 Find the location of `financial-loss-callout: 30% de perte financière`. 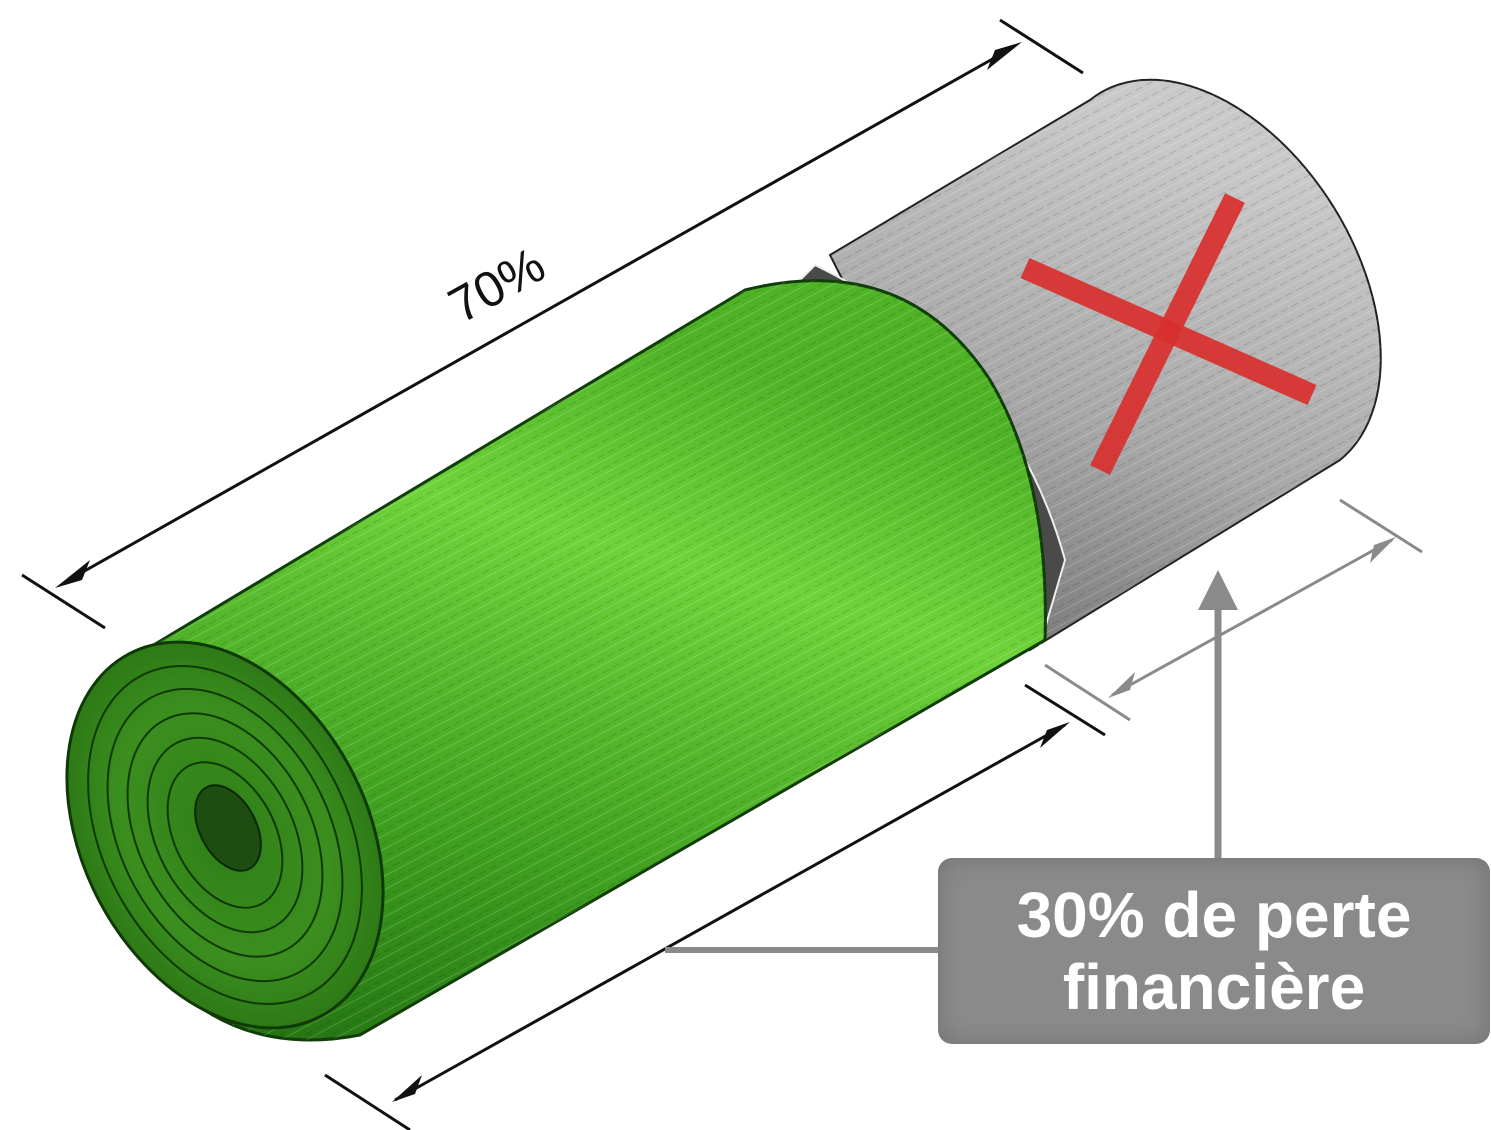

financial-loss-callout: 30% de perte financière is located at coordinates (1214, 951).